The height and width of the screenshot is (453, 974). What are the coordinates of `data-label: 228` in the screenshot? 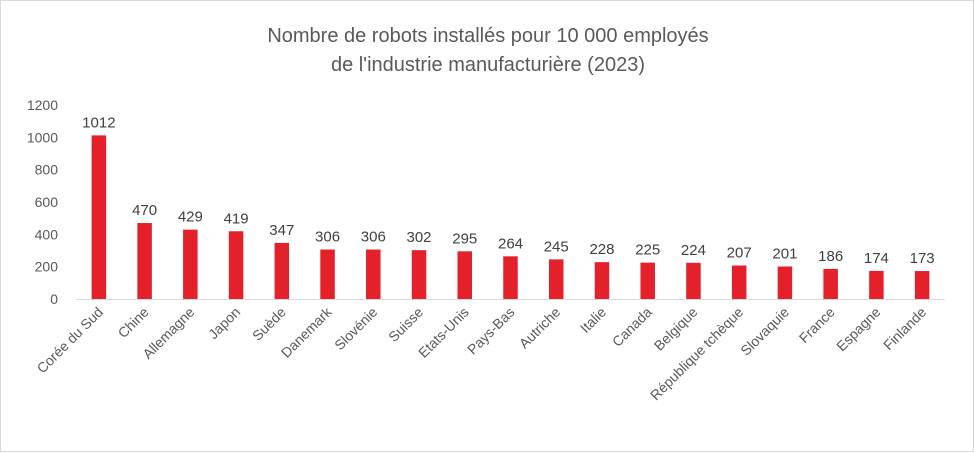 It's located at (601, 249).